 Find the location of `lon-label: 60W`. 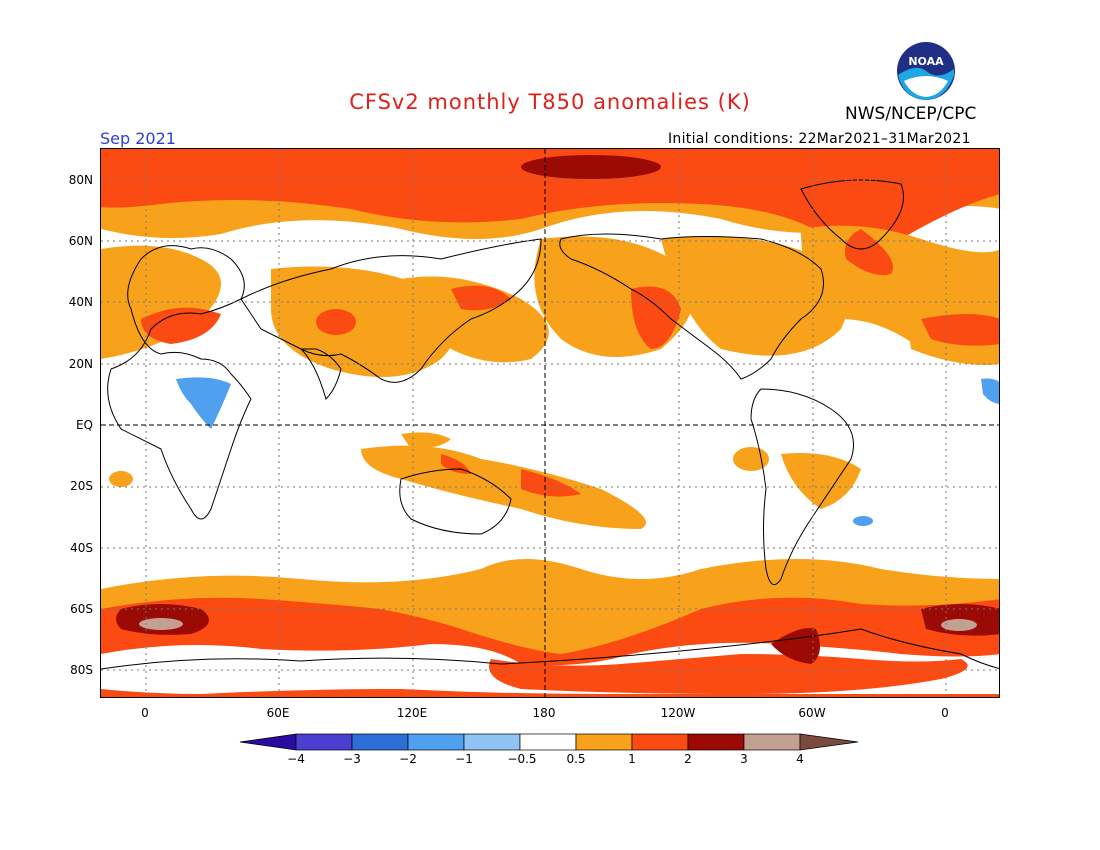

lon-label: 60W is located at coordinates (812, 713).